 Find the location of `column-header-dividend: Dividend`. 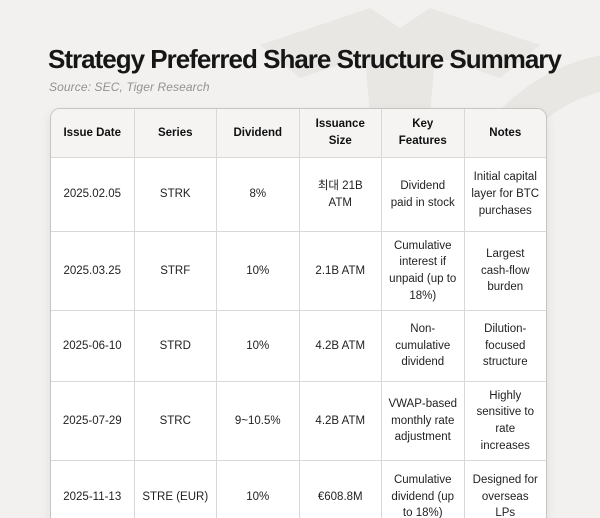

column-header-dividend: Dividend is located at coordinates (257, 133).